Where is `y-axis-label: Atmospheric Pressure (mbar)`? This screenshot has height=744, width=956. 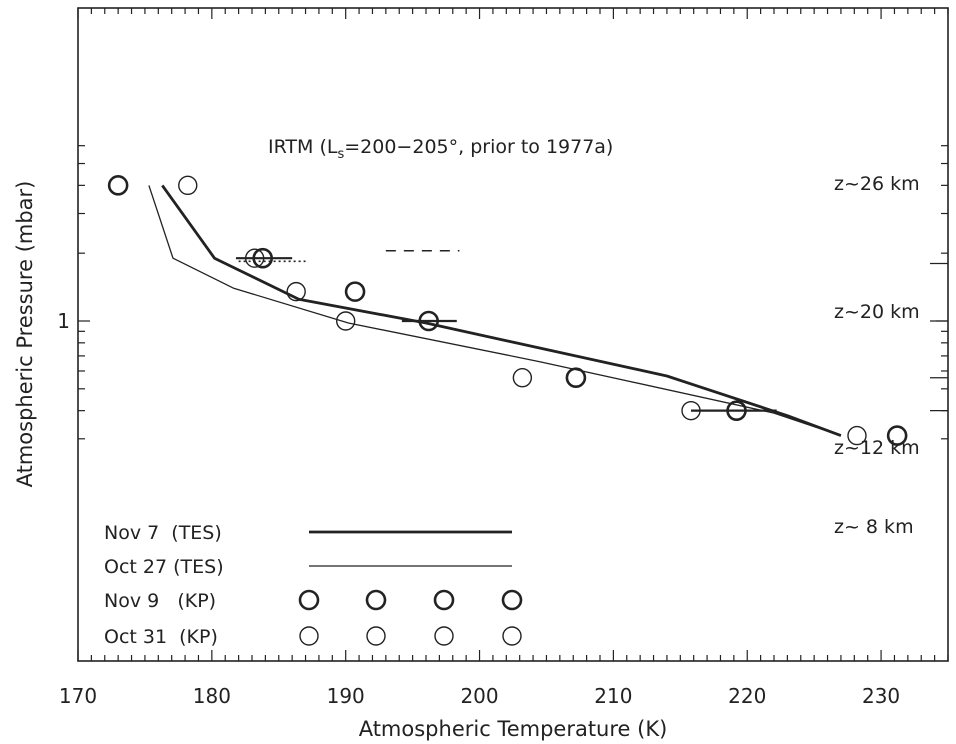
y-axis-label: Atmospheric Pressure (mbar) is located at coordinates (25, 334).